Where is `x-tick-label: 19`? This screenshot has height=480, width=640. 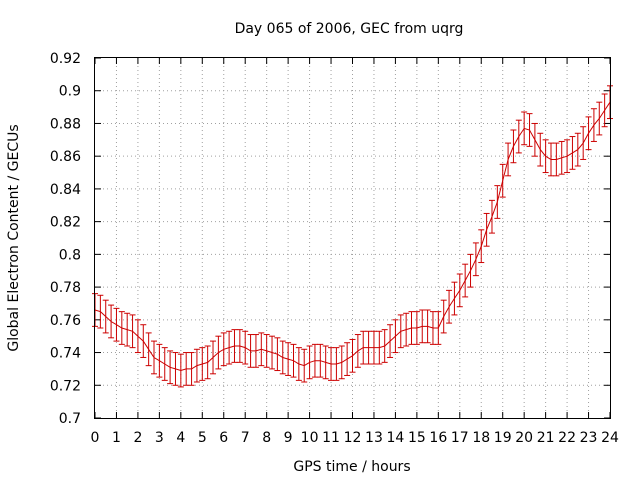
x-tick-label: 19 is located at coordinates (503, 438).